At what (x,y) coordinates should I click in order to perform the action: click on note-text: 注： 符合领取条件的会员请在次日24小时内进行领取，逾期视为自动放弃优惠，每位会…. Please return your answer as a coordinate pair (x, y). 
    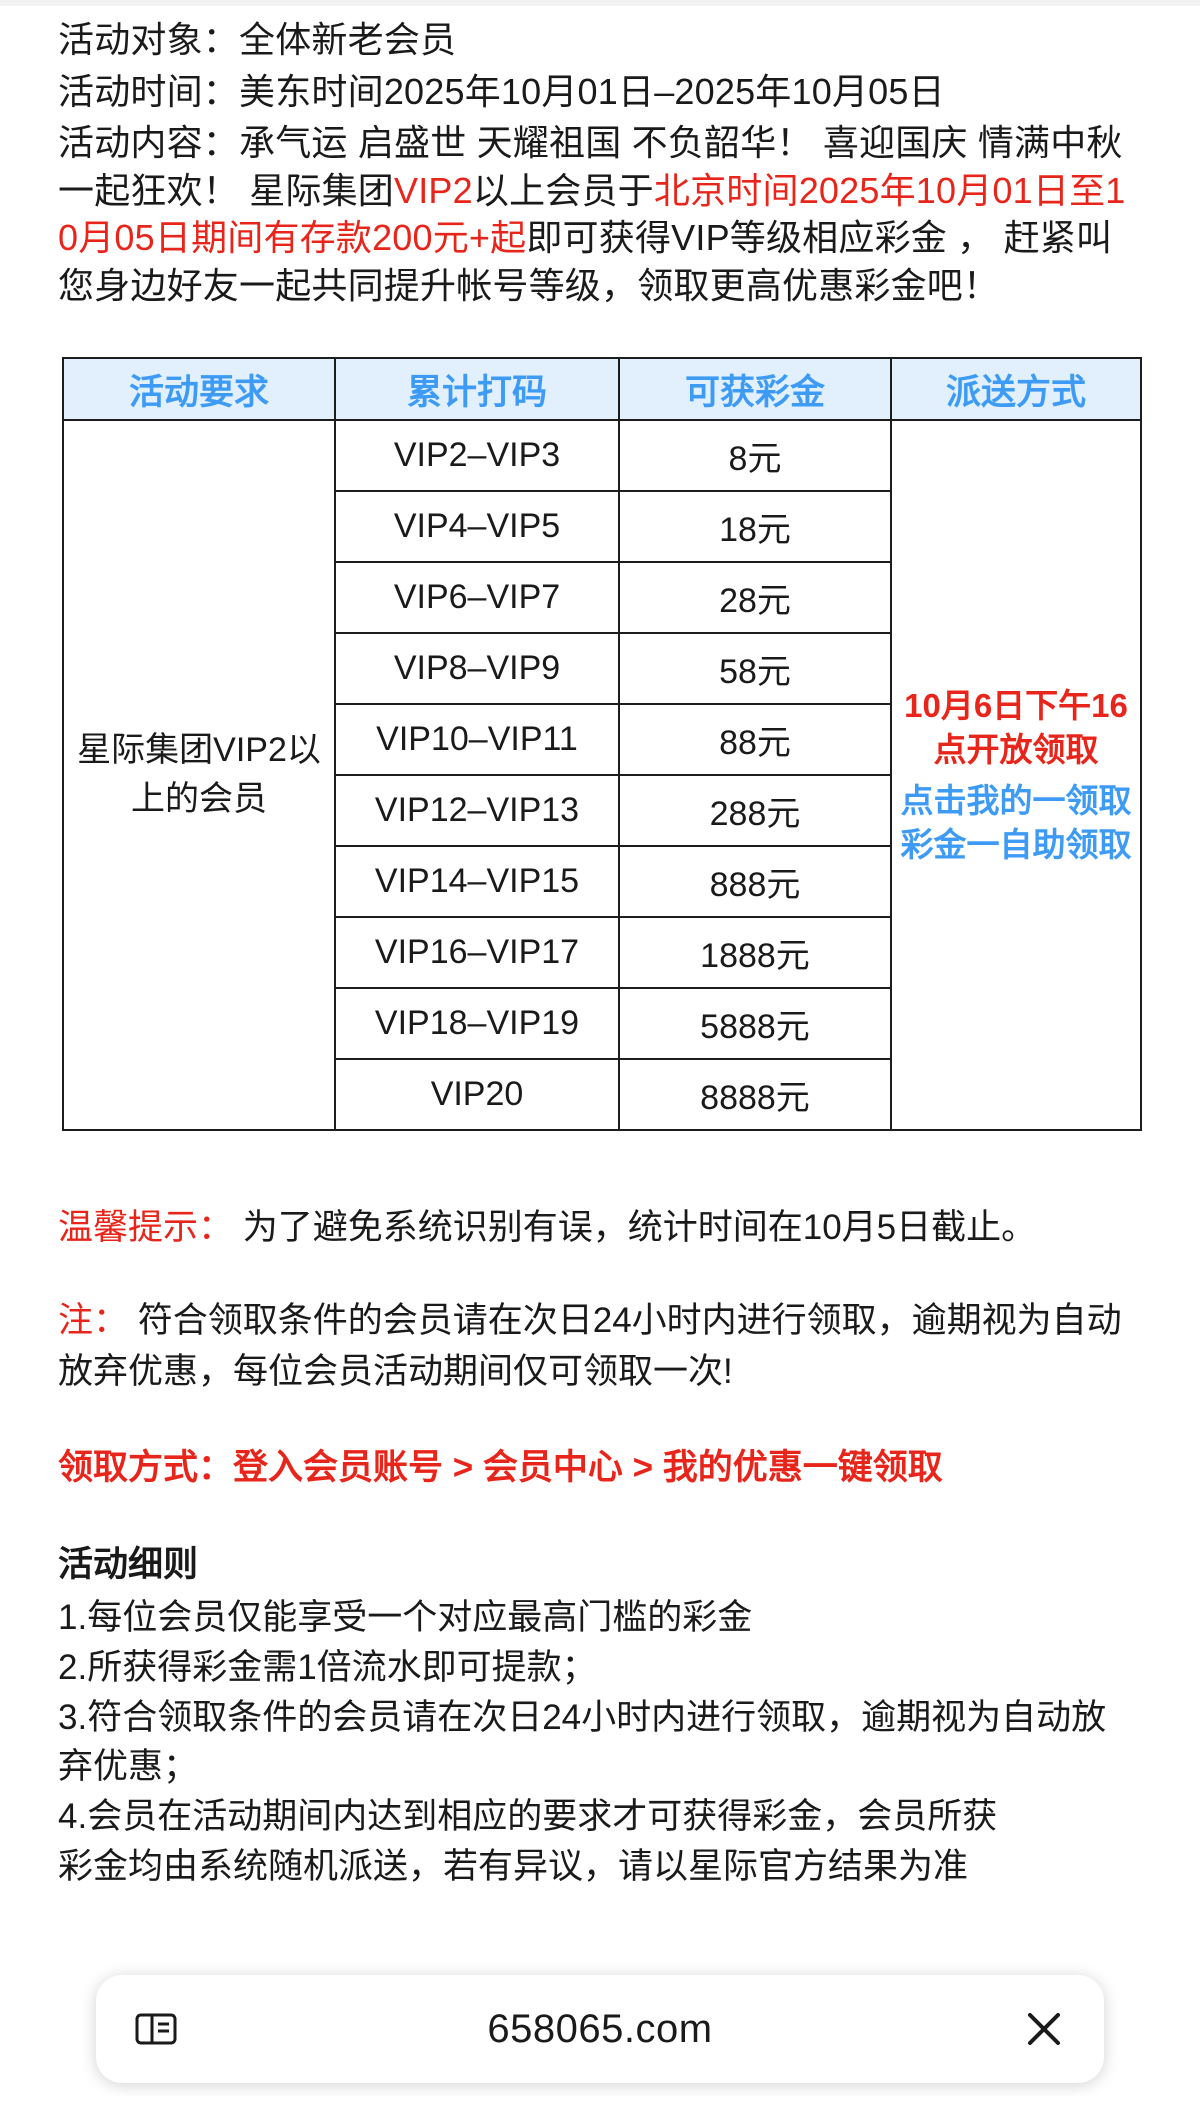
    Looking at the image, I should click on (599, 1347).